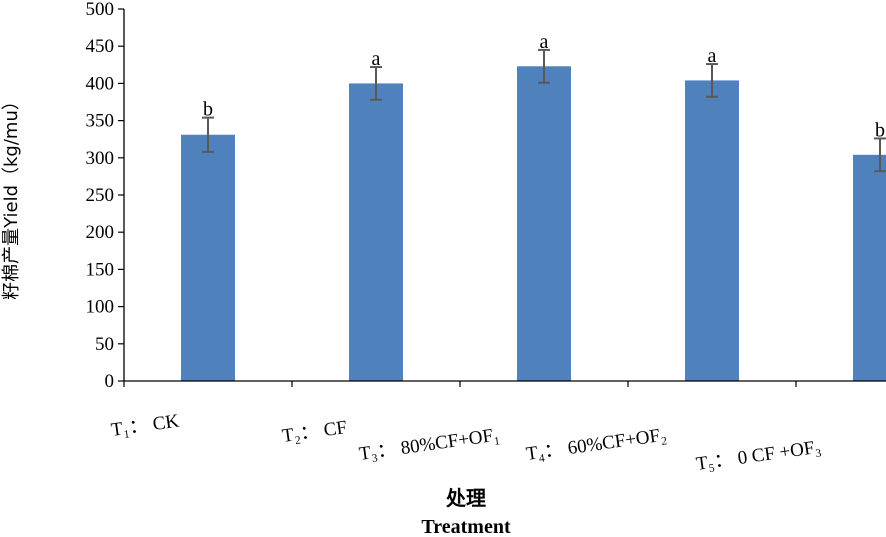  I want to click on y-tick-label: 400, so click(100, 83).